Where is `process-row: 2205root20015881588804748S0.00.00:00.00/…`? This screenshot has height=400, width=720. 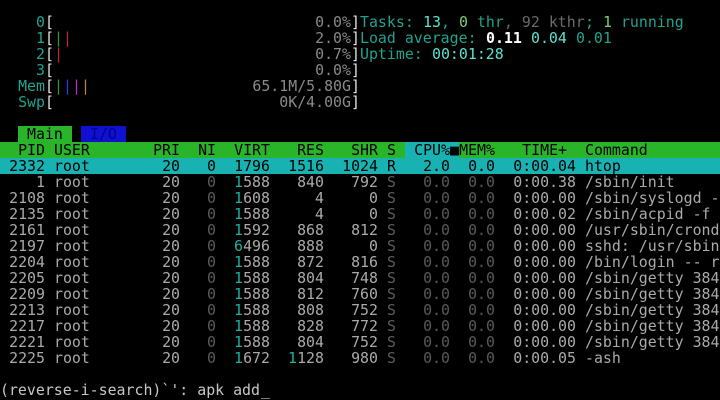
process-row: 2205root20015881588804748S0.00.00:00.00/… is located at coordinates (360, 278).